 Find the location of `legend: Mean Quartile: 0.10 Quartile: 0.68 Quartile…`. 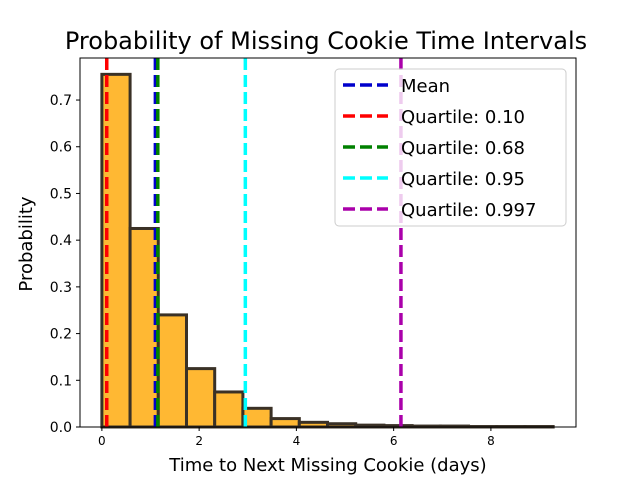

legend: Mean Quartile: 0.10 Quartile: 0.68 Quartile… is located at coordinates (450, 147).